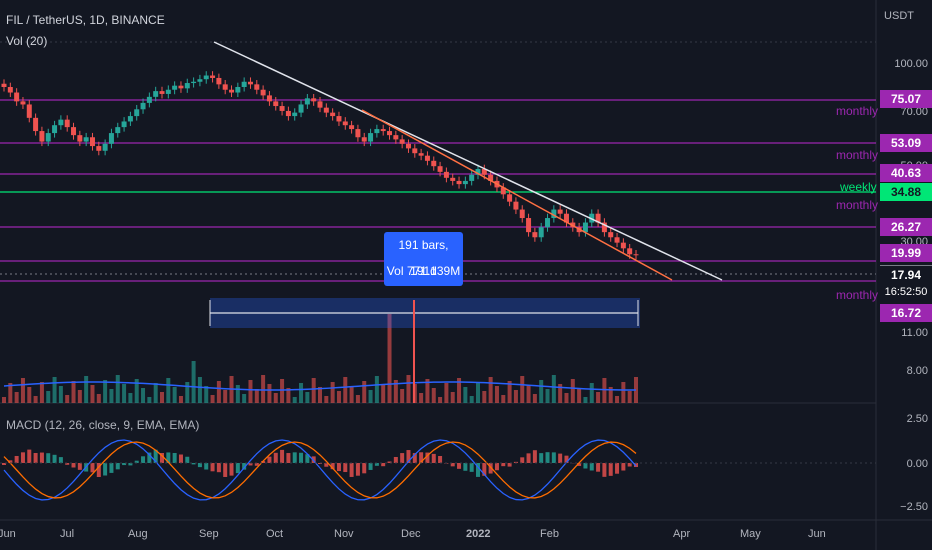 This screenshot has width=932, height=550. I want to click on measure-volume: Vol 771.139M, so click(423, 271).